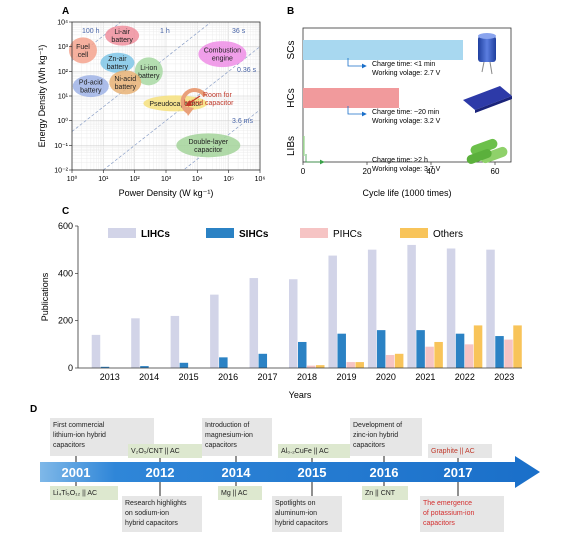 This screenshot has height=548, width=567. What do you see at coordinates (304, 146) in the screenshot?
I see `bar-libs` at bounding box center [304, 146].